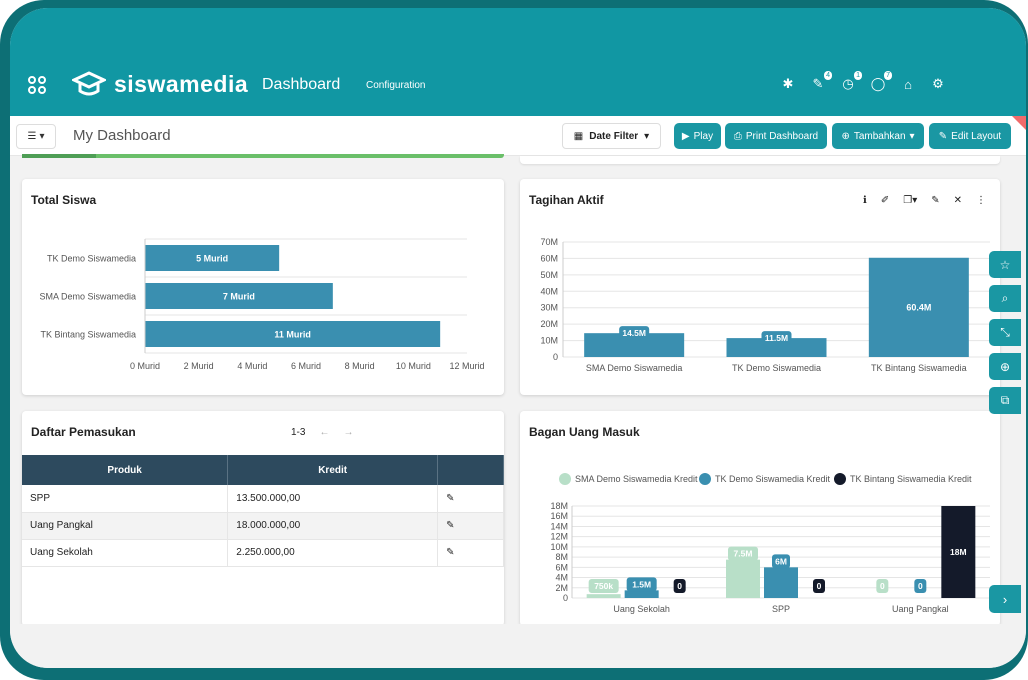 The width and height of the screenshot is (1028, 680). Describe the element at coordinates (920, 609) in the screenshot. I see `category-label: Uang Pangkal` at that location.